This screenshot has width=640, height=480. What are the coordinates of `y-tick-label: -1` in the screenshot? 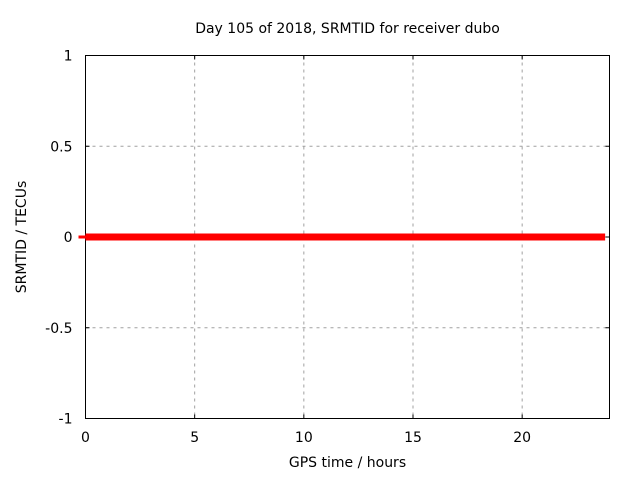 It's located at (66, 420).